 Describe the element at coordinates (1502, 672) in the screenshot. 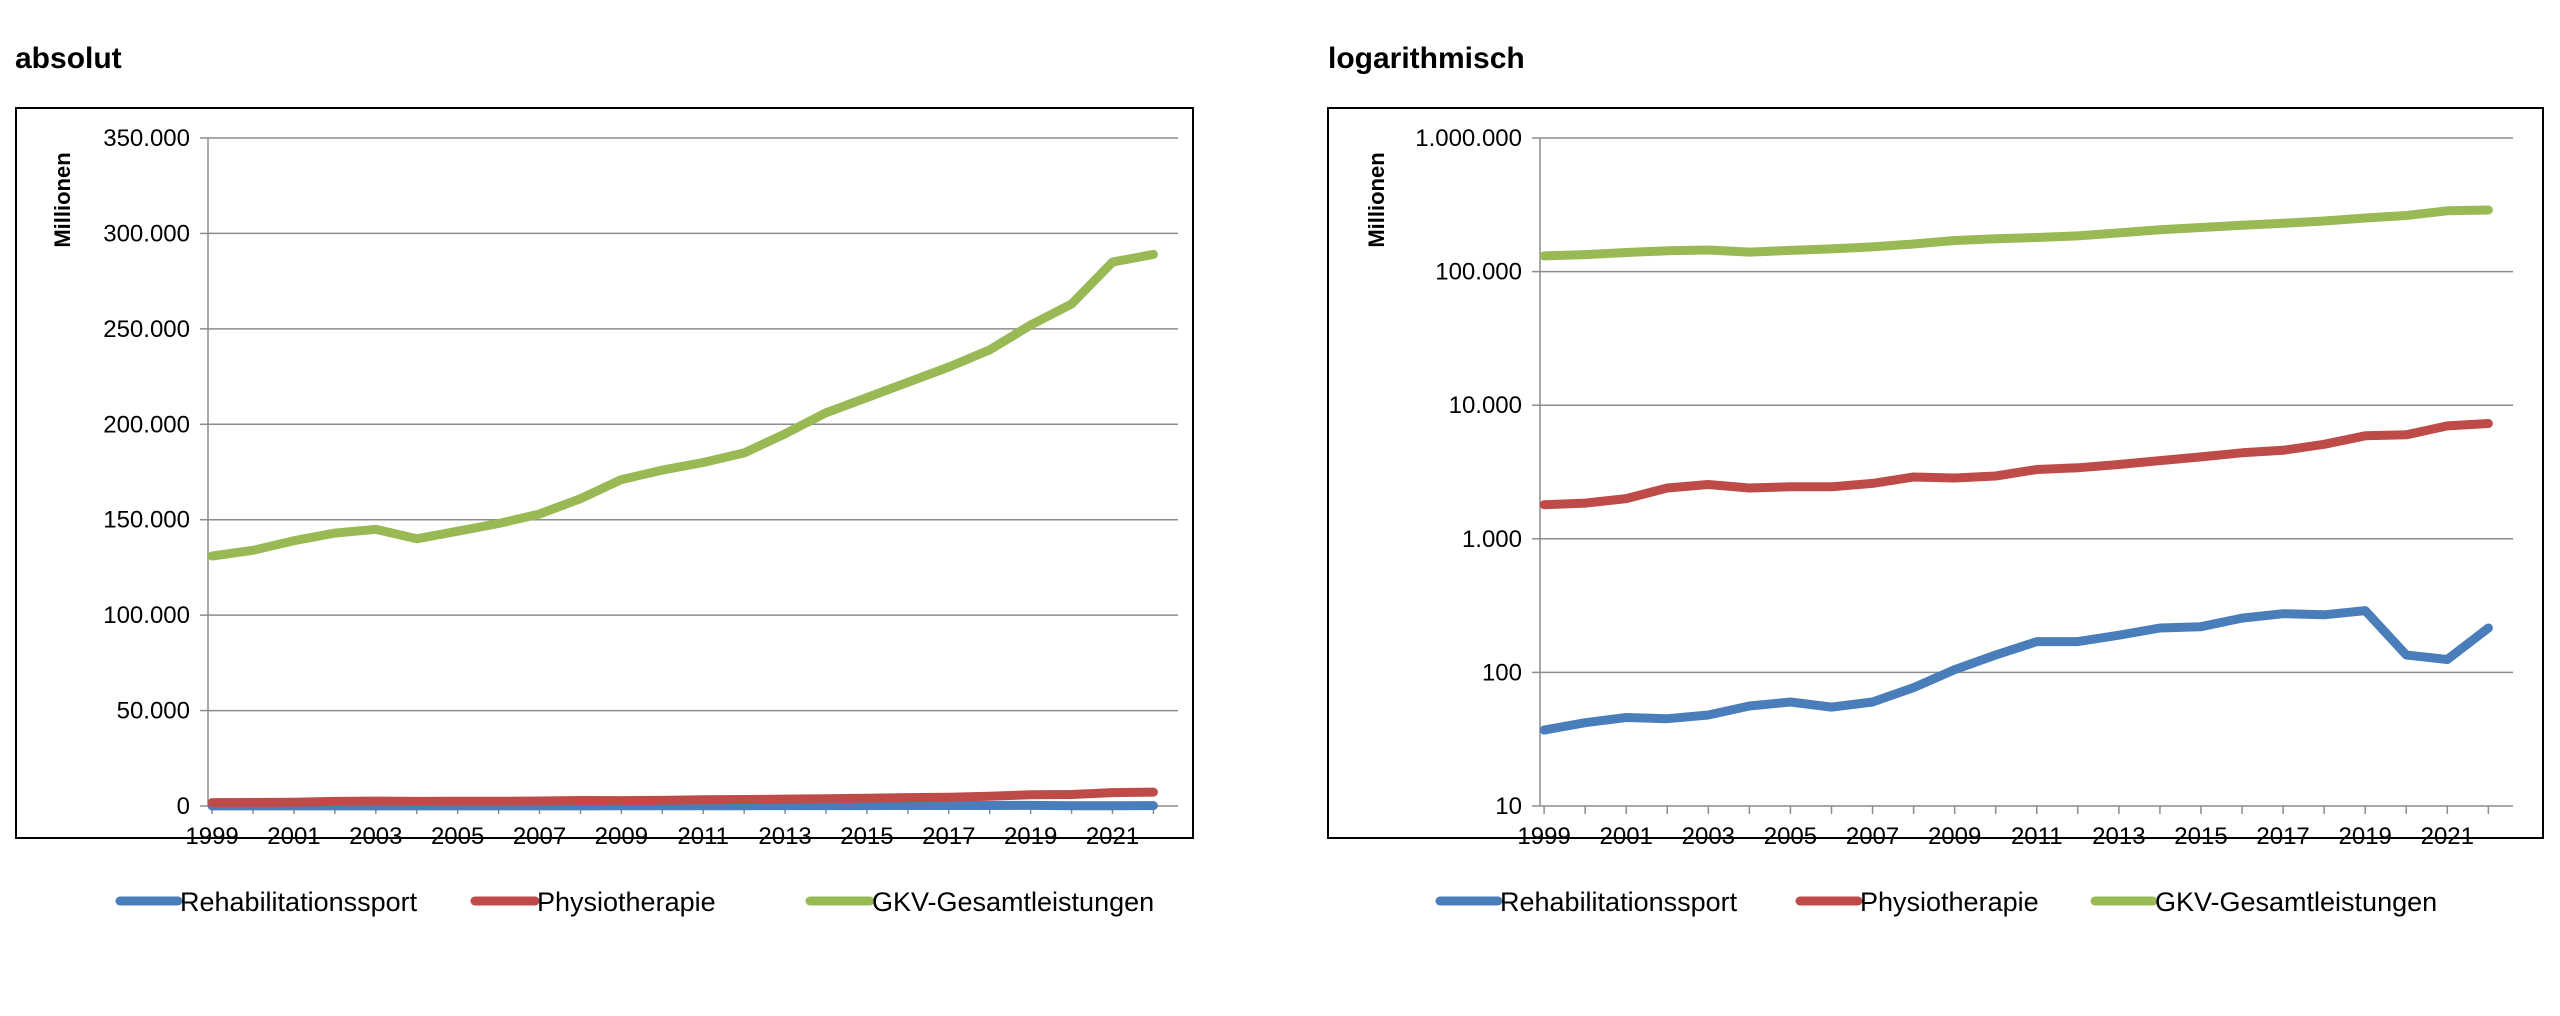

I see `y-tick-label: 100` at that location.